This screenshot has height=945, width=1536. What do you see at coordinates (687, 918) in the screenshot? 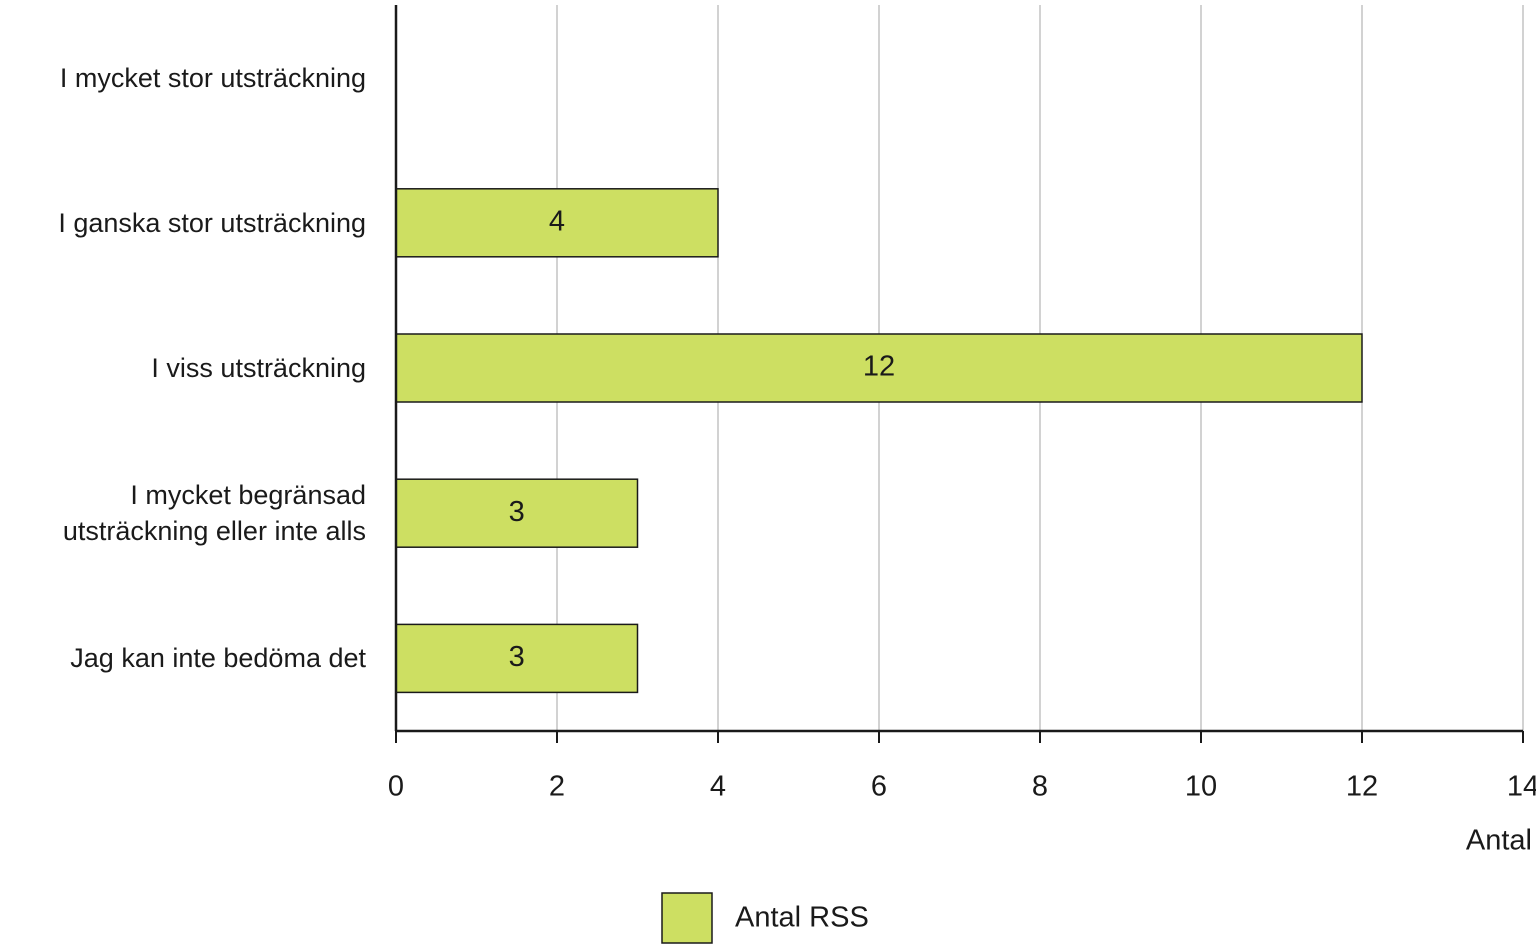
I see `legend-swatch` at bounding box center [687, 918].